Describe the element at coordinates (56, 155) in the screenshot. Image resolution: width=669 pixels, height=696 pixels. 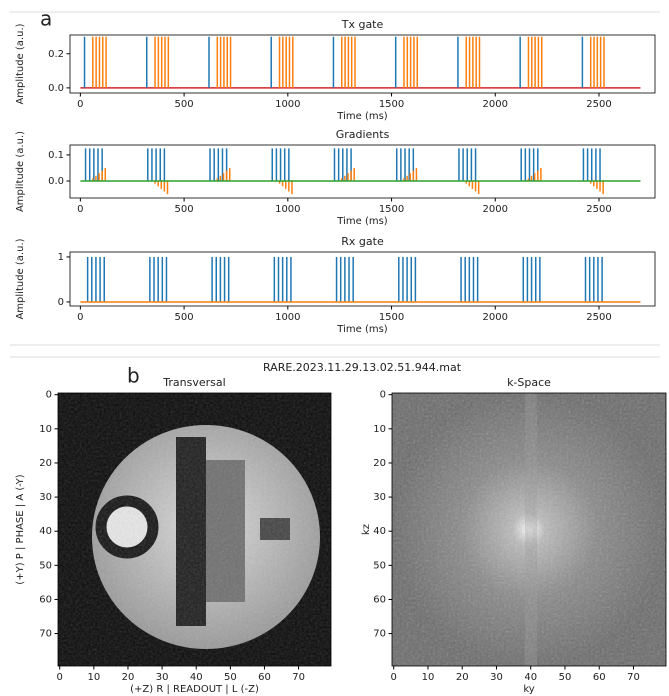
I see `y-tick-label: 0.1` at that location.